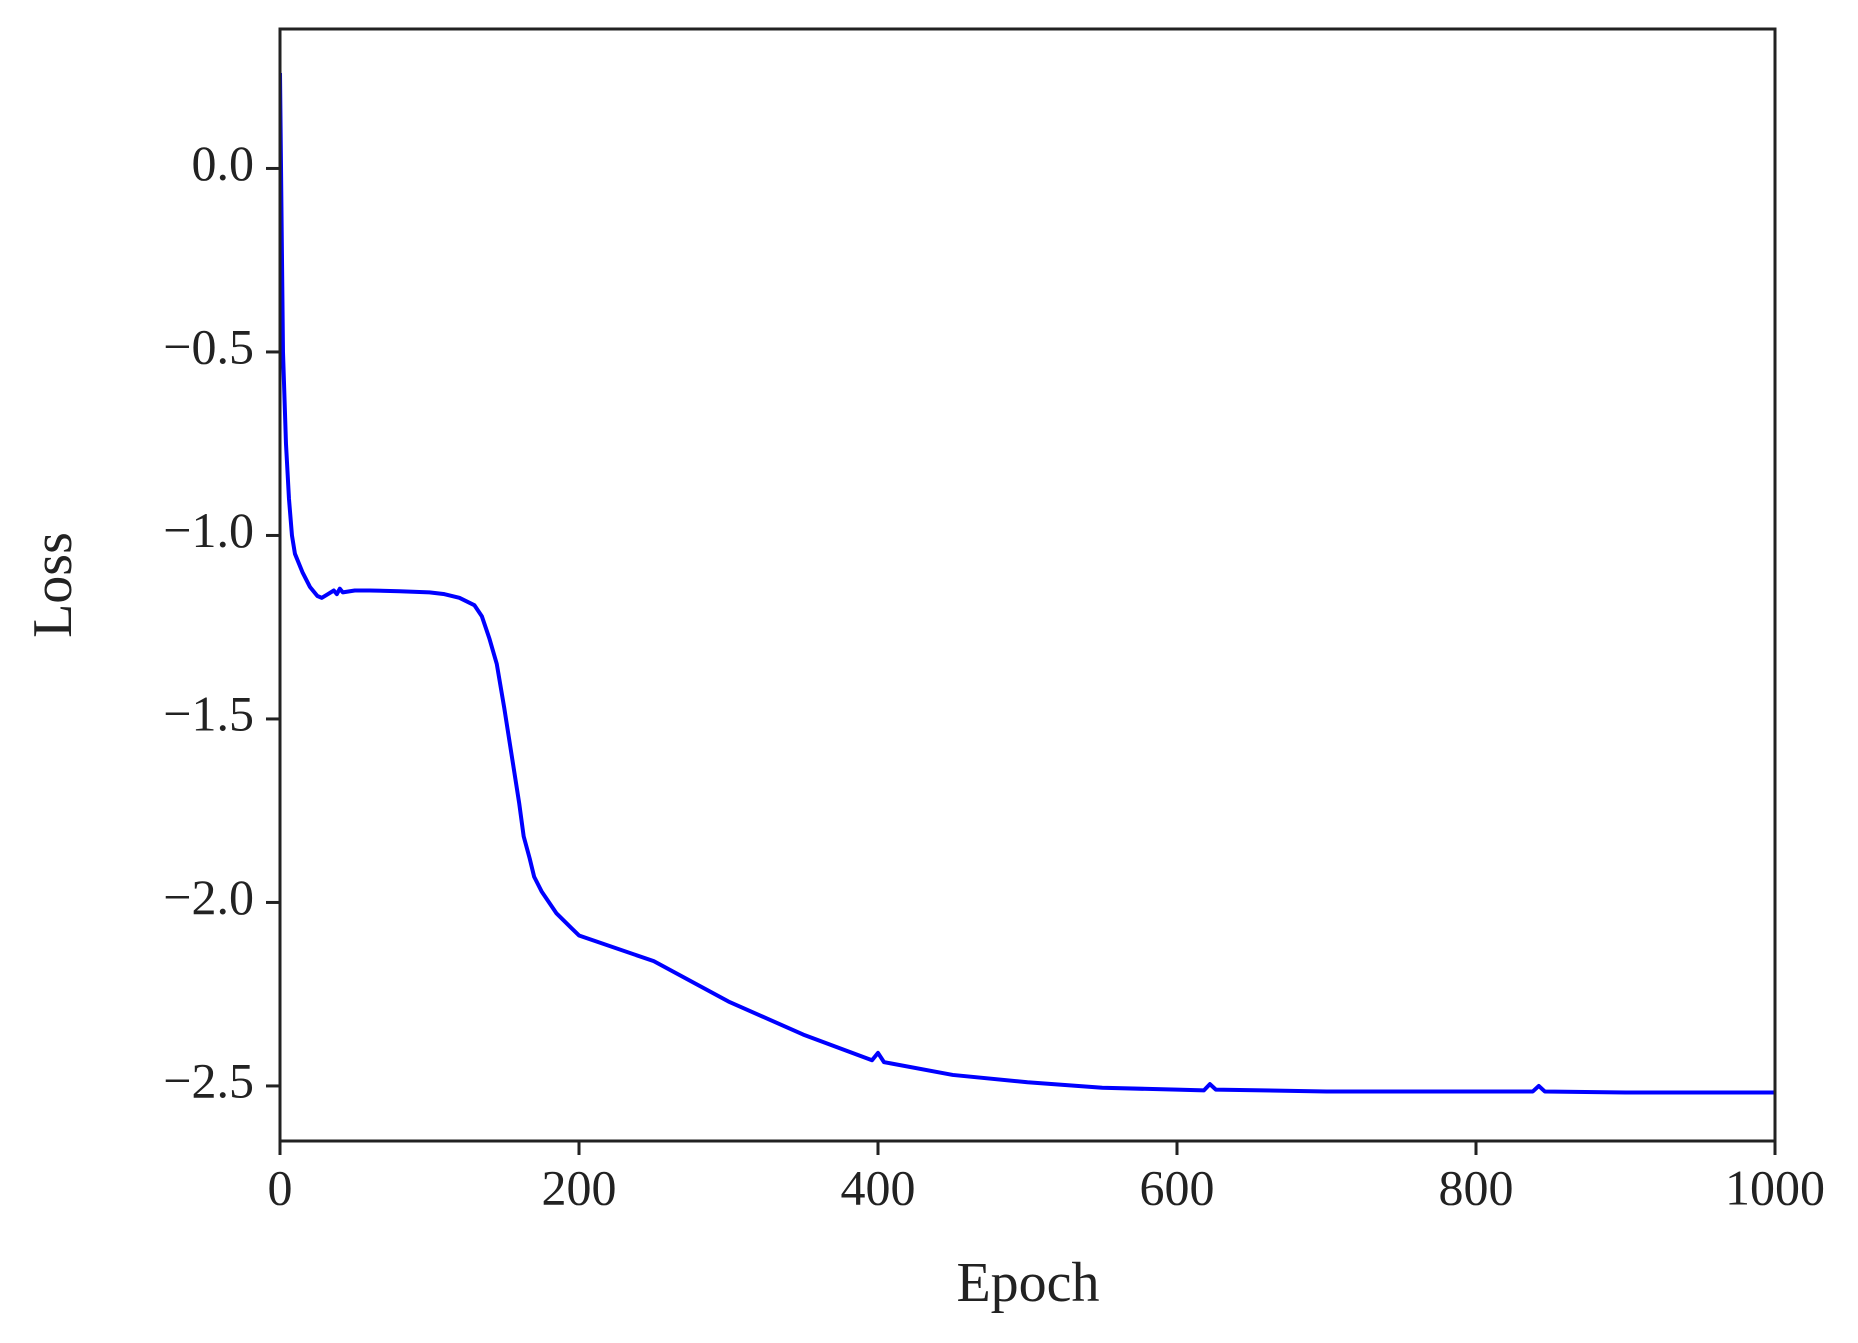 The height and width of the screenshot is (1343, 1858). Describe the element at coordinates (280, 1187) in the screenshot. I see `x-tick-label: 0` at that location.